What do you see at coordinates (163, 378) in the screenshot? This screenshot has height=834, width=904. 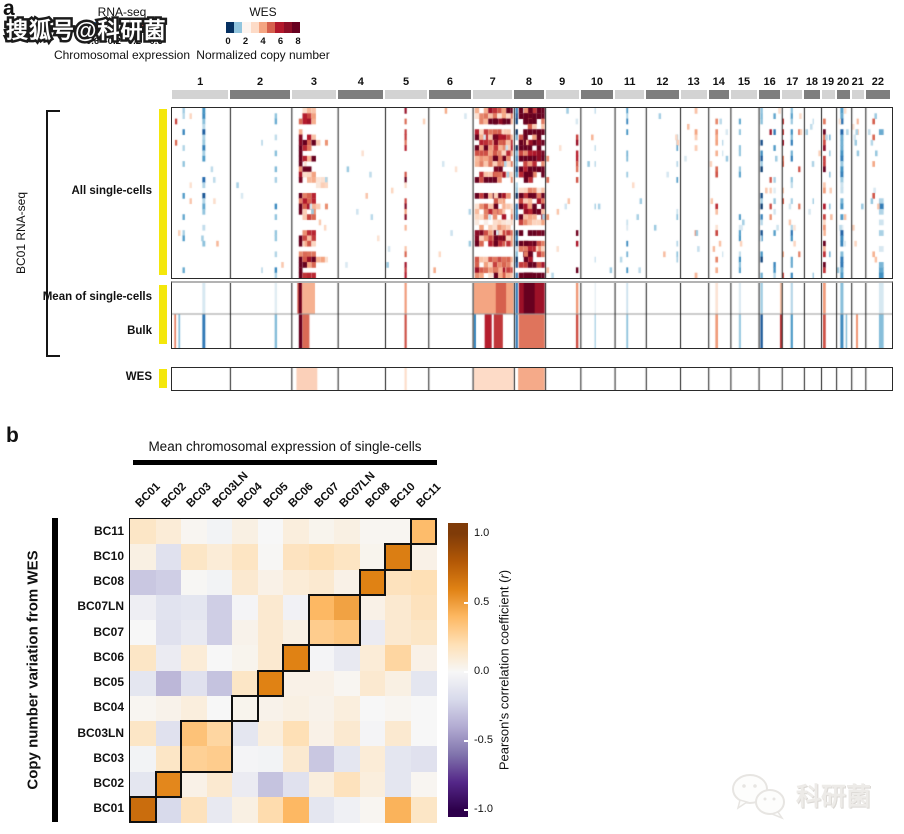 I see `wes-yellow-bar` at bounding box center [163, 378].